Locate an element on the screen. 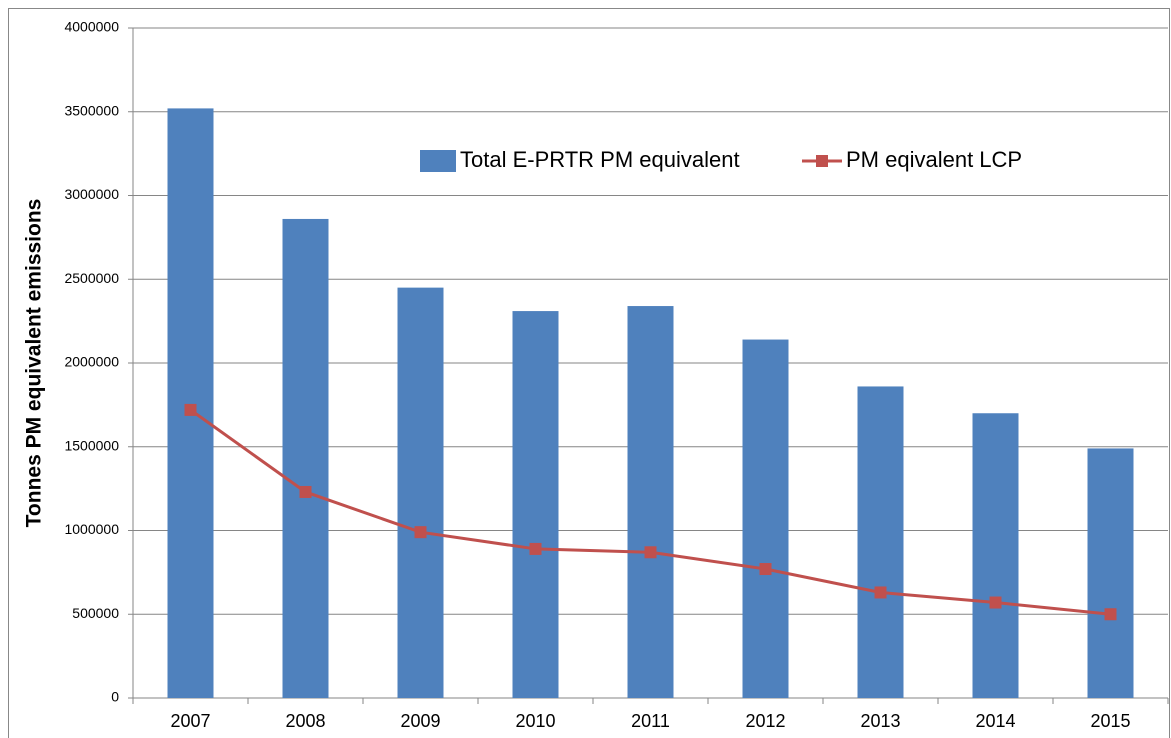 The width and height of the screenshot is (1171, 738). x-tick-label: 2014 is located at coordinates (995, 721).